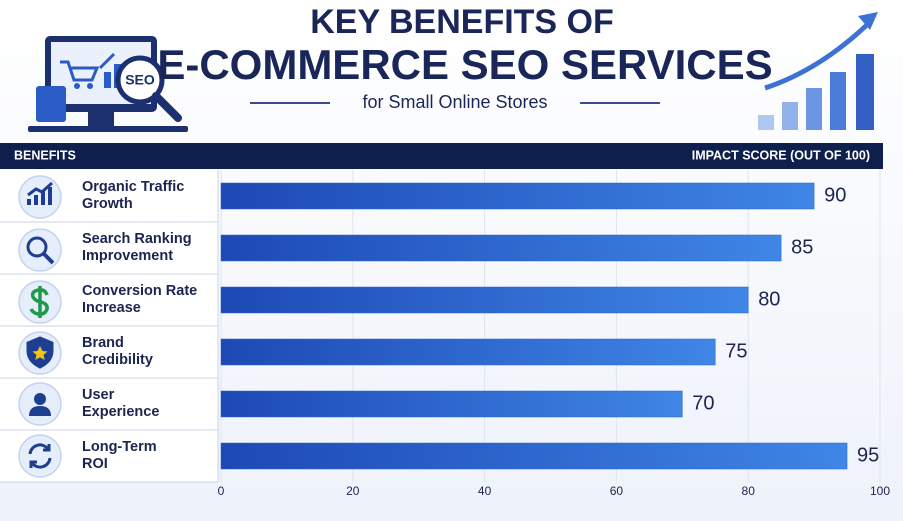  What do you see at coordinates (781, 155) in the screenshot?
I see `value-header: IMPACT SCORE (OUT OF 100)` at bounding box center [781, 155].